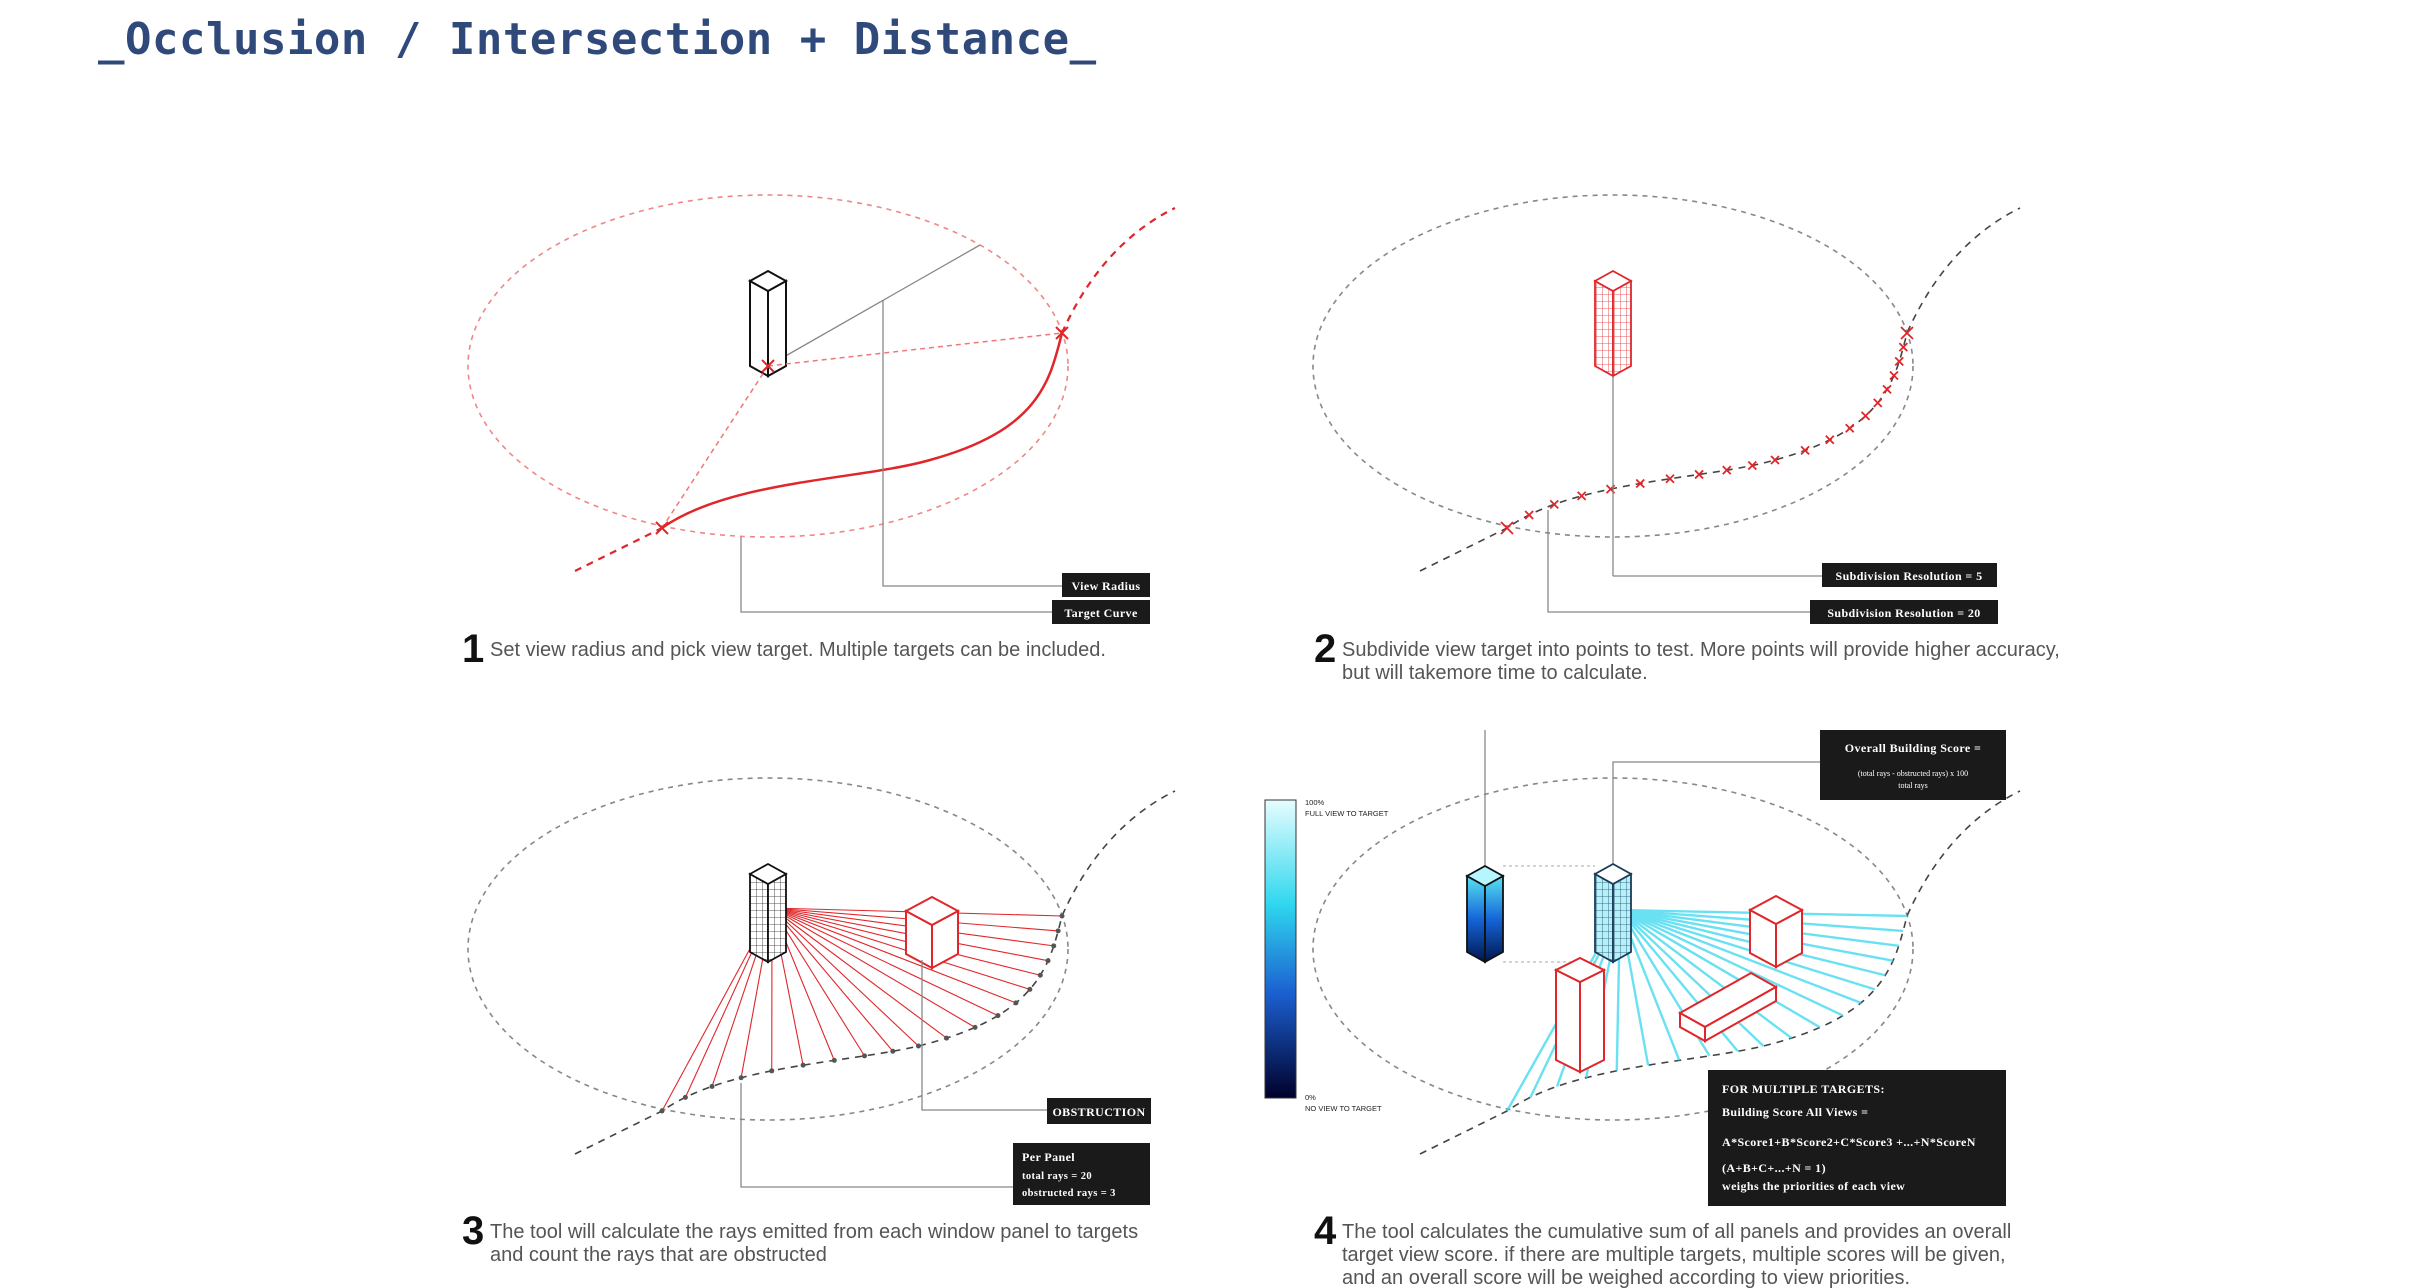 The image size is (2426, 1288). Describe the element at coordinates (1057, 1176) in the screenshot. I see `svg-text: total rays = 20` at that location.